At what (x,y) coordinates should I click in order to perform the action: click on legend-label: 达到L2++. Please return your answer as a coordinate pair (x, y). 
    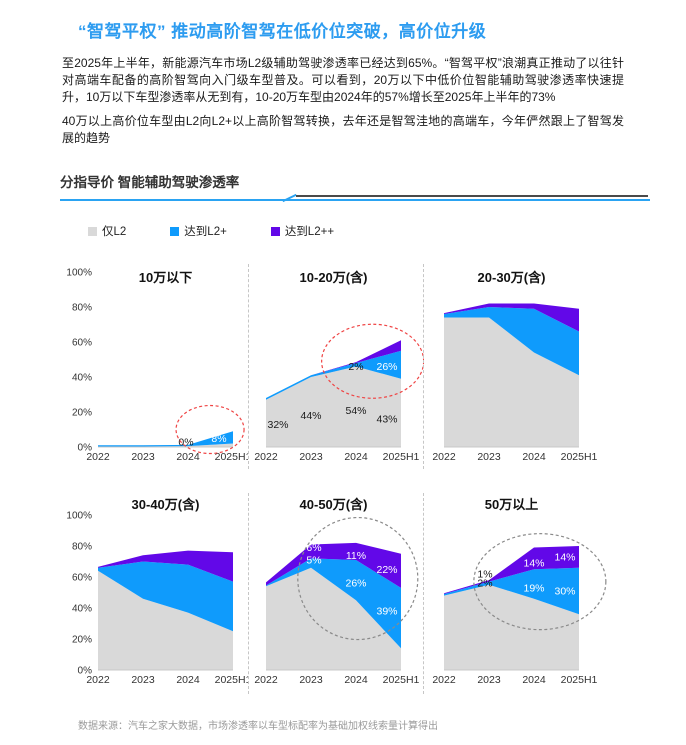
    Looking at the image, I should click on (309, 232).